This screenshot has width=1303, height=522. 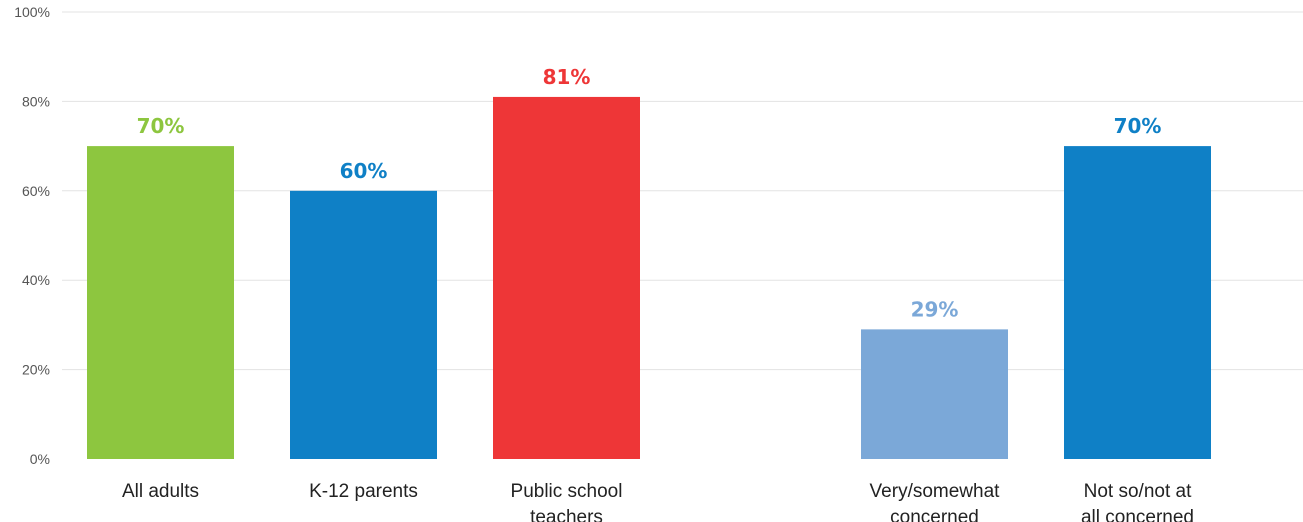 What do you see at coordinates (567, 501) in the screenshot?
I see `category-label: Public school teachers` at bounding box center [567, 501].